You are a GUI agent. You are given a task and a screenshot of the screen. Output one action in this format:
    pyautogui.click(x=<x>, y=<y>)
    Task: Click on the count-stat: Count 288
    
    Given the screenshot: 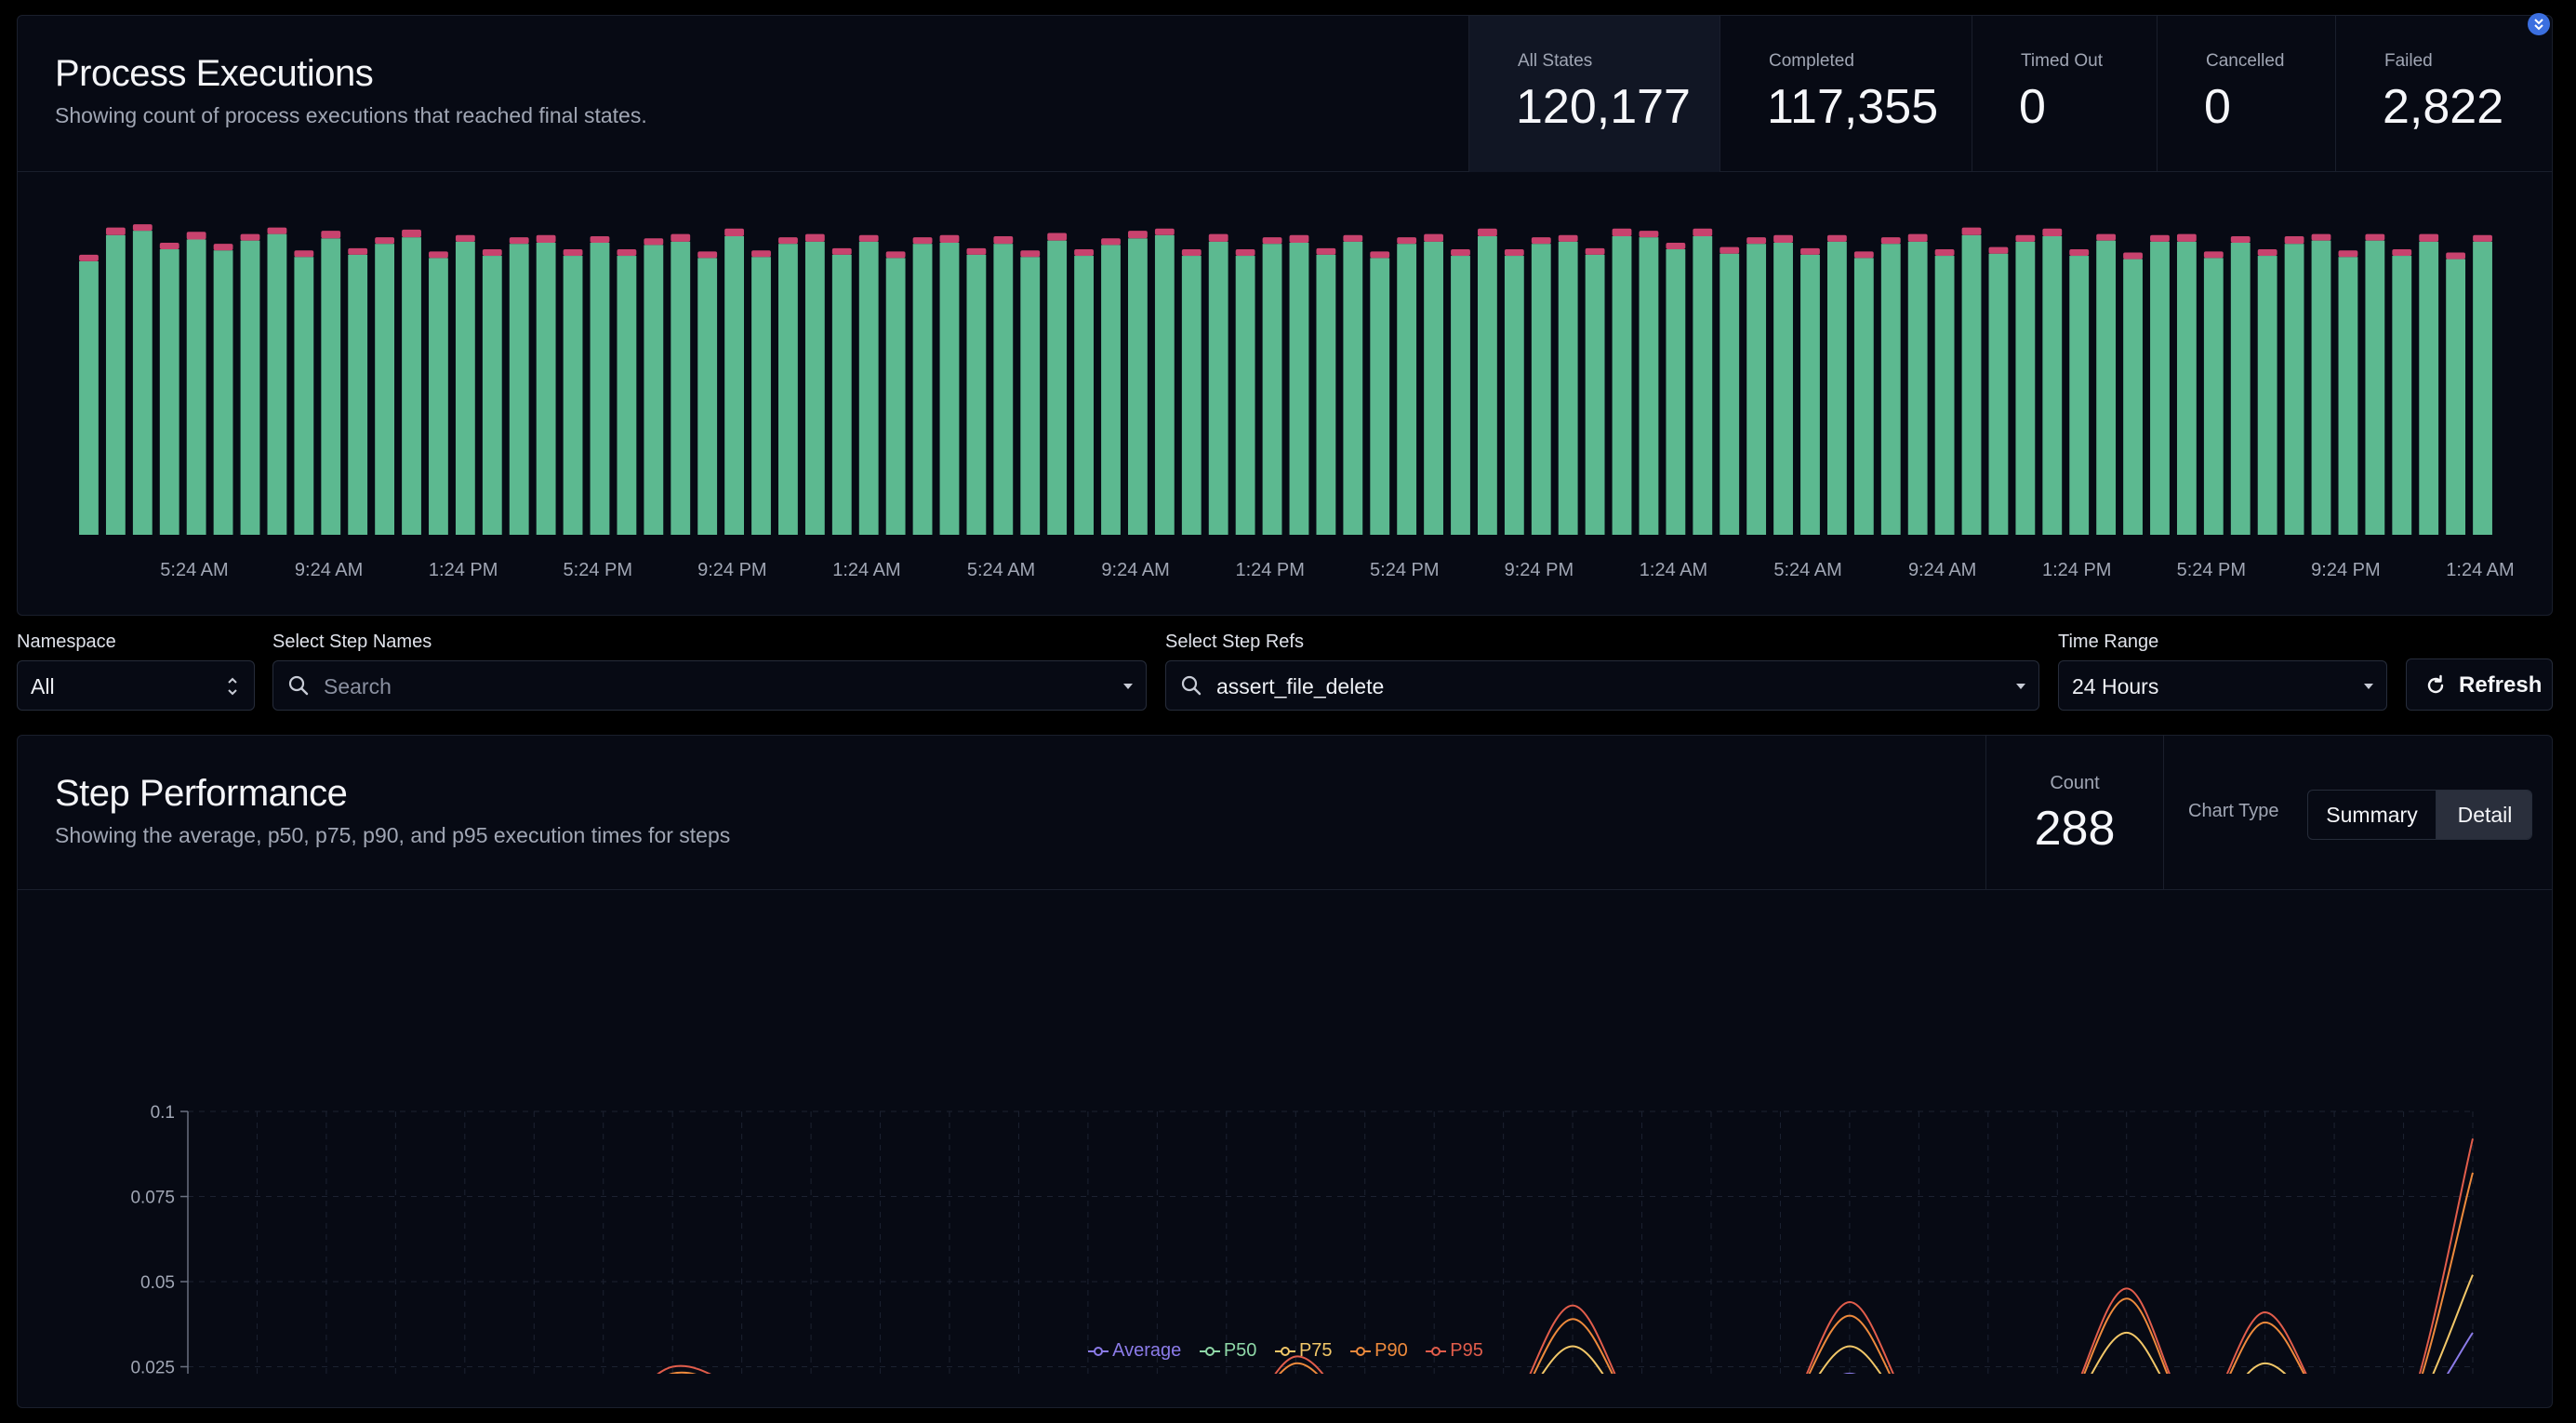 What is the action you would take?
    pyautogui.click(x=2074, y=813)
    